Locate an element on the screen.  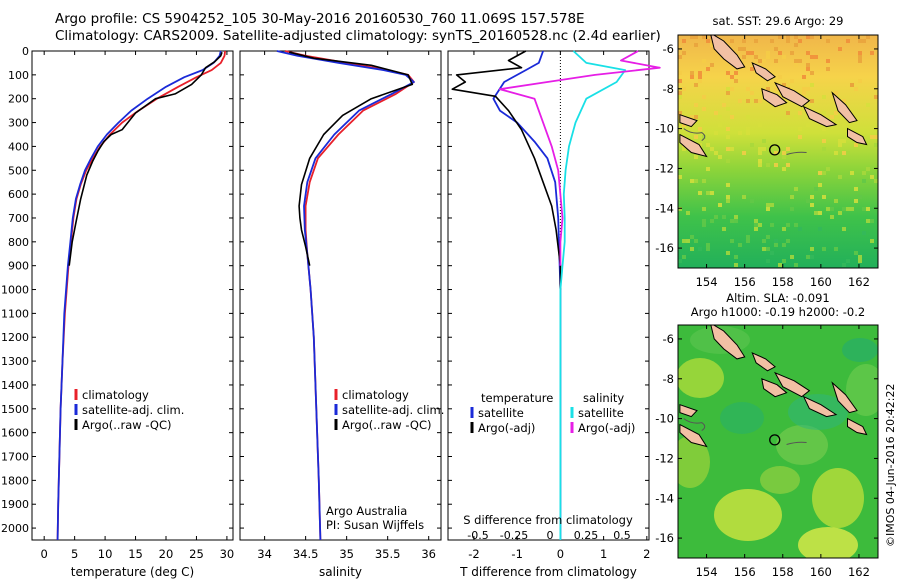
series-line-argo-raw-qc- is located at coordinates (351, 158).